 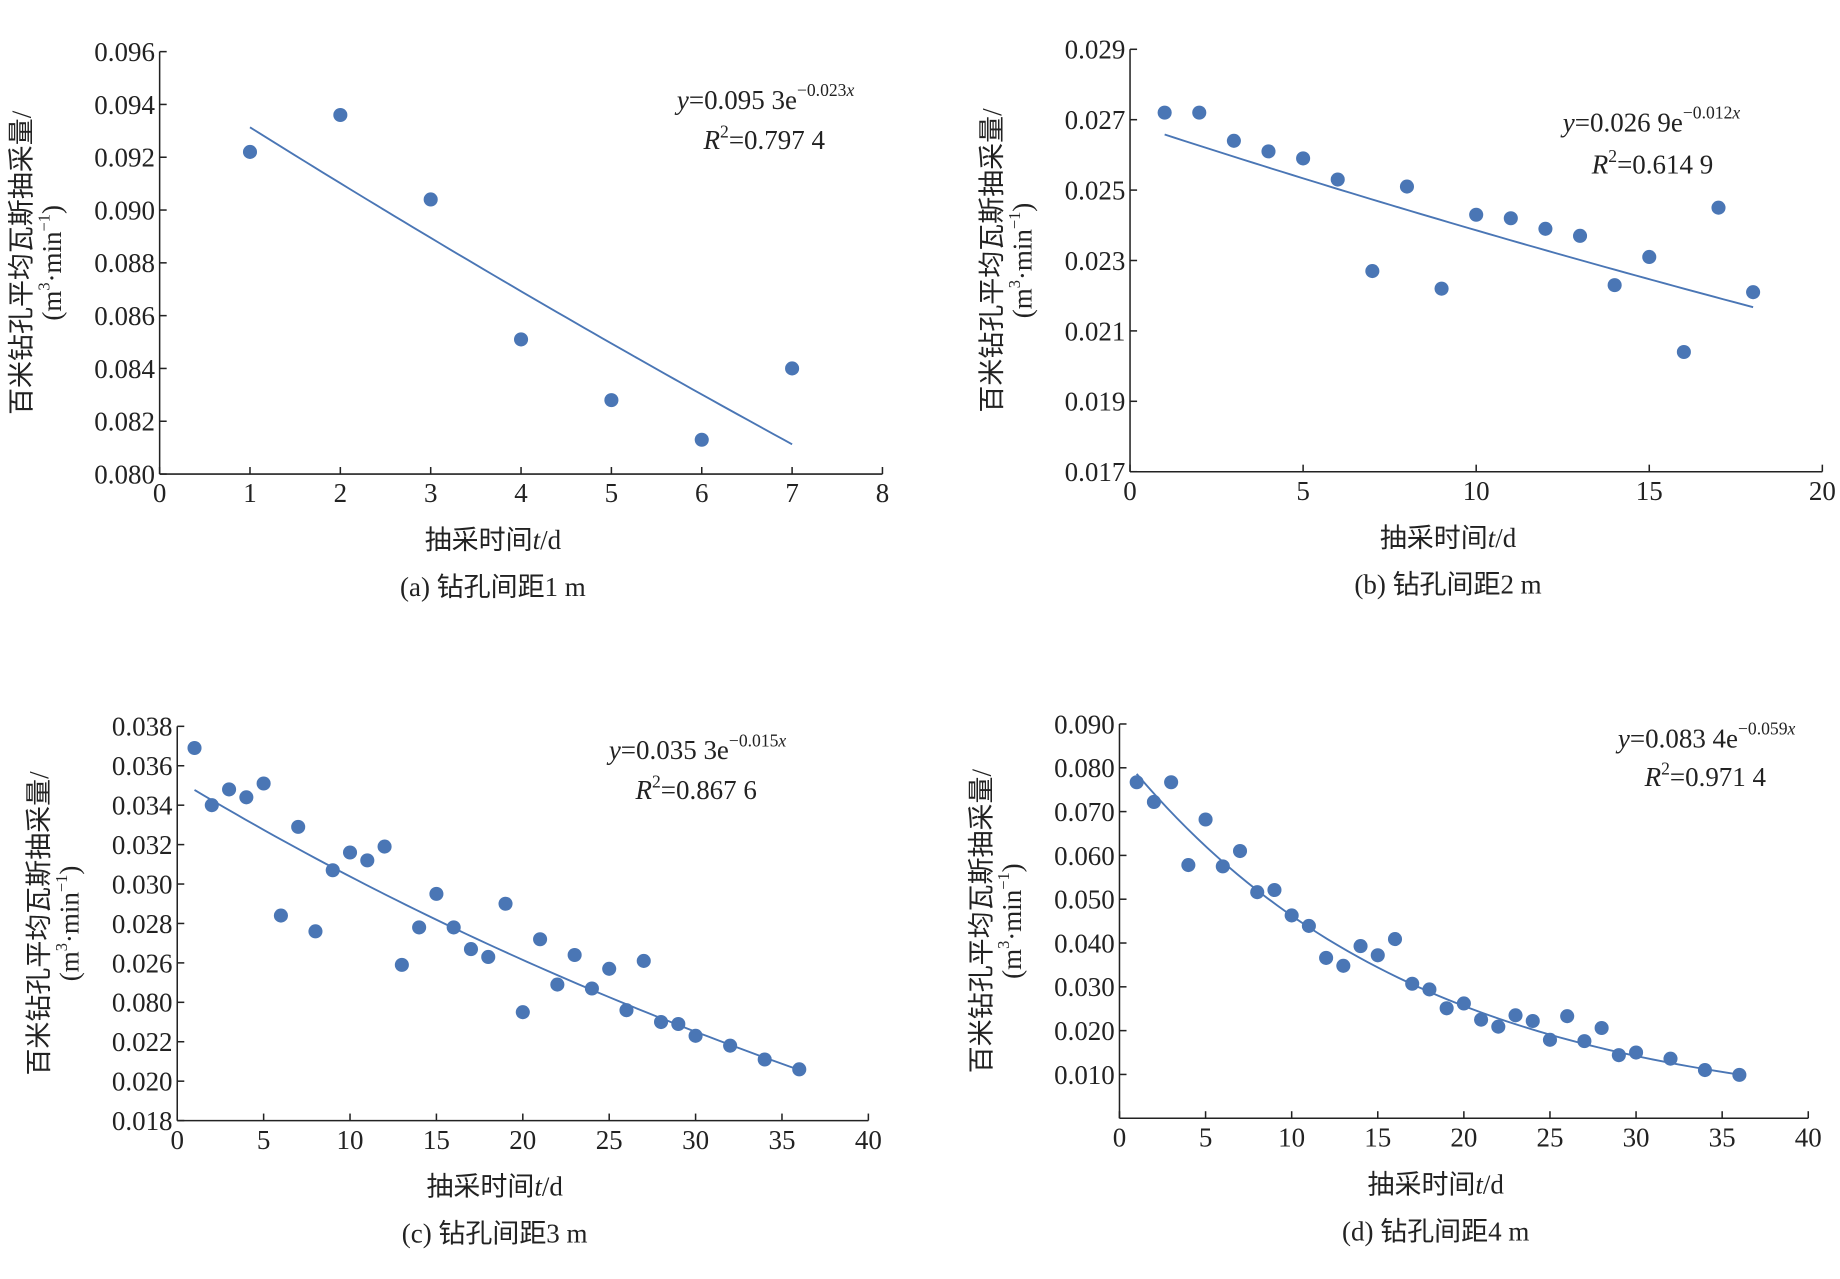 I want to click on y-tick-label: 0.094, so click(x=124, y=105).